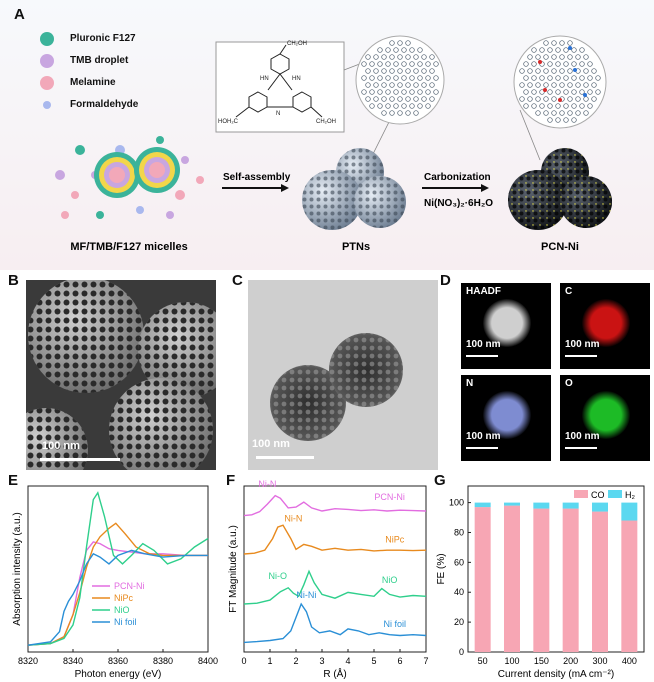 The height and width of the screenshot is (682, 654). Describe the element at coordinates (124, 598) in the screenshot. I see `legend-label-1: NiPc` at that location.